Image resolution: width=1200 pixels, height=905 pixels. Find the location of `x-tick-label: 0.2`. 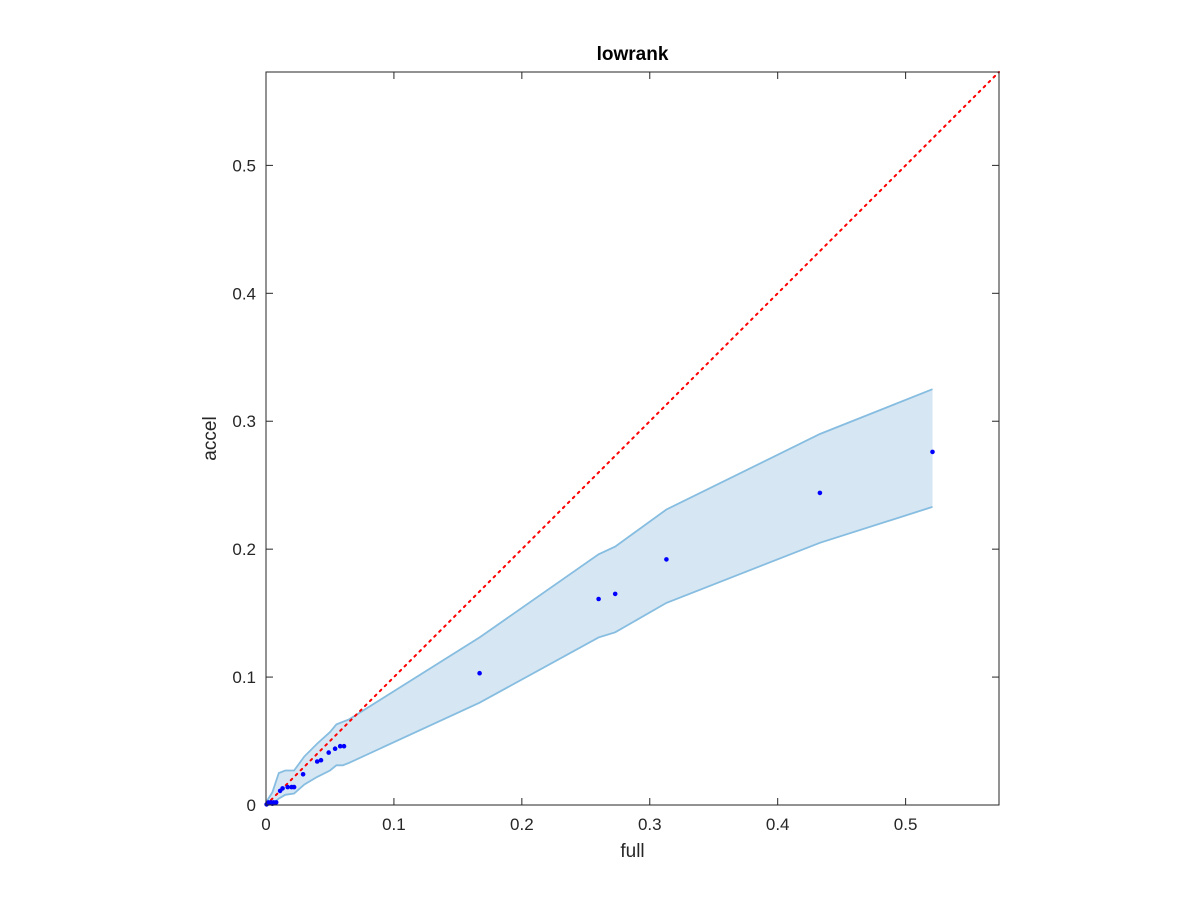

x-tick-label: 0.2 is located at coordinates (522, 824).